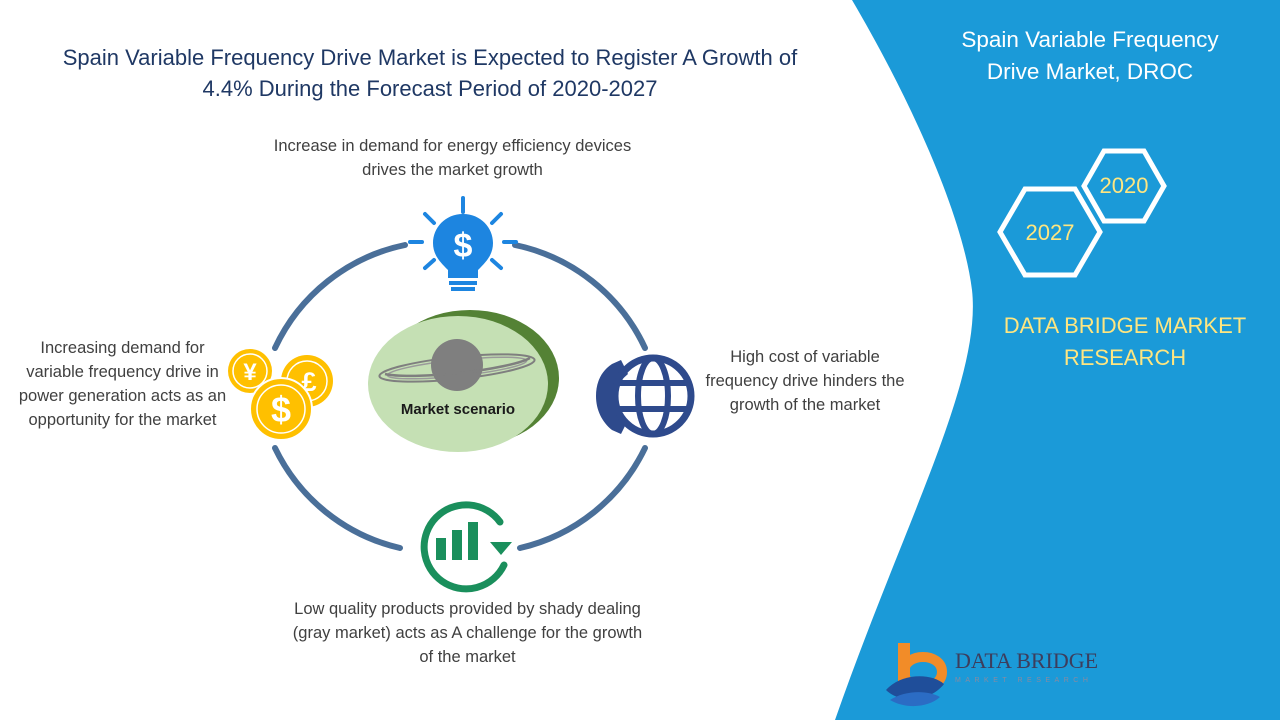 The width and height of the screenshot is (1280, 720). Describe the element at coordinates (458, 409) in the screenshot. I see `center-label: Market scenario` at that location.